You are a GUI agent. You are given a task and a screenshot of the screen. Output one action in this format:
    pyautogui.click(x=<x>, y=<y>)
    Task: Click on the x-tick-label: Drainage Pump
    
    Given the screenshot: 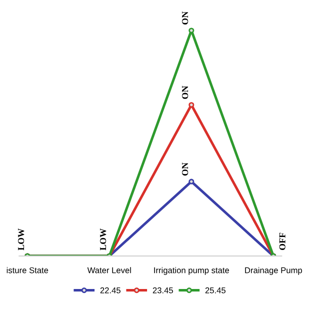 What is the action you would take?
    pyautogui.click(x=273, y=271)
    